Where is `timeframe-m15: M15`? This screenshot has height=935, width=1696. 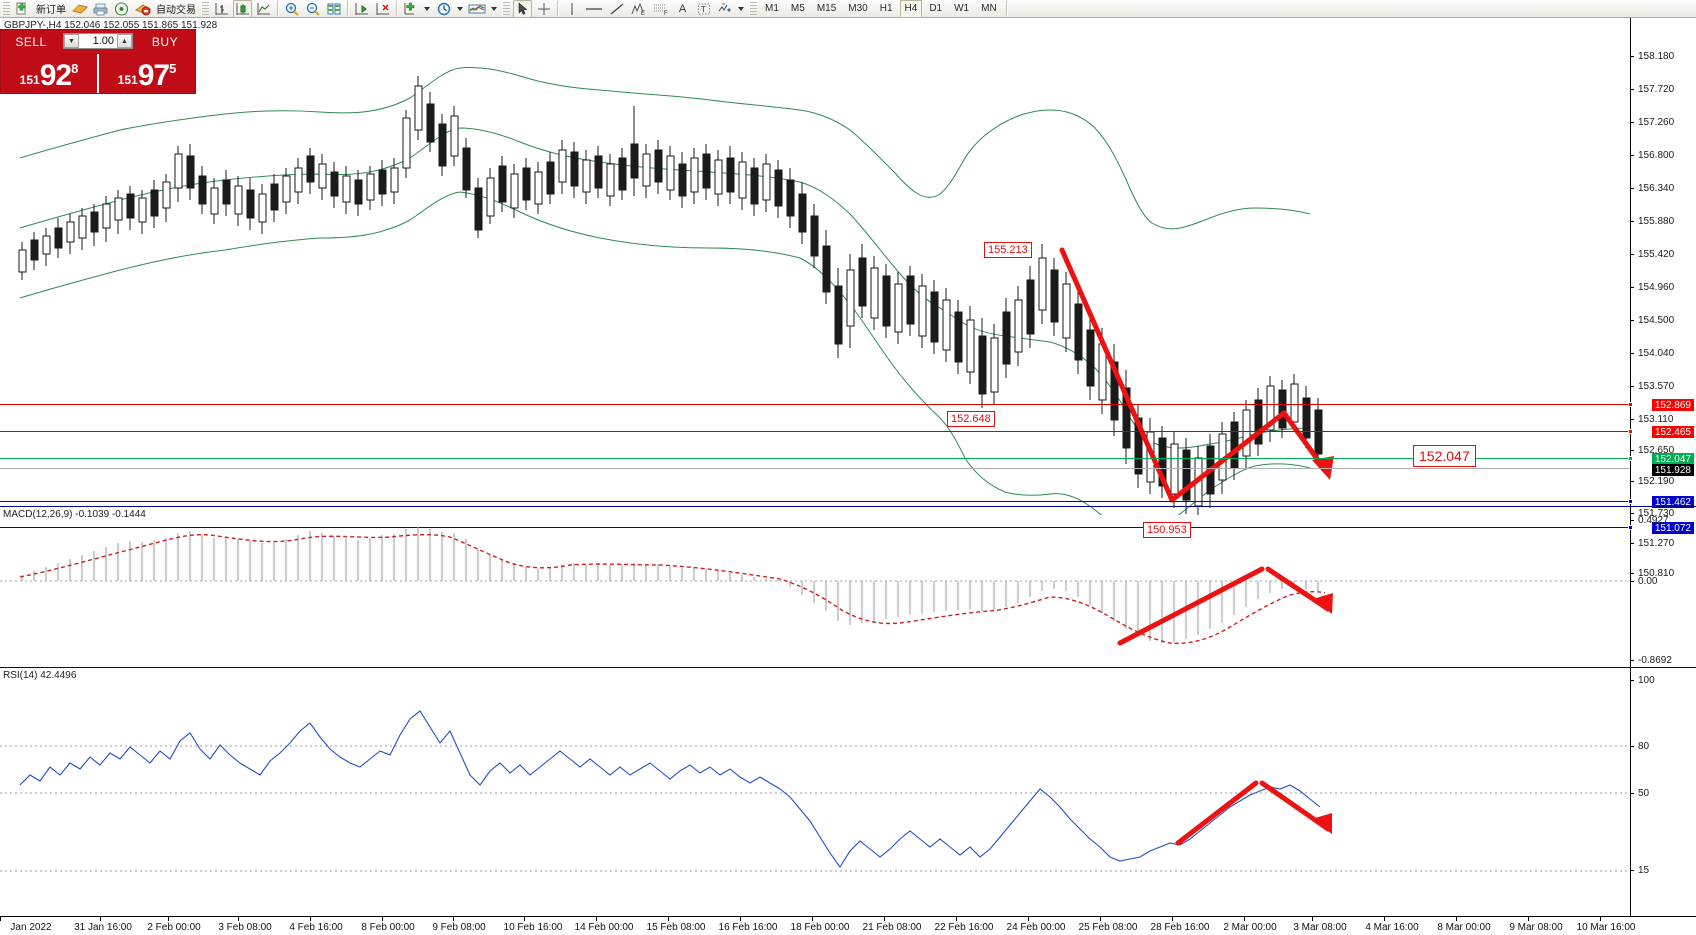 timeframe-m15: M15 is located at coordinates (826, 8).